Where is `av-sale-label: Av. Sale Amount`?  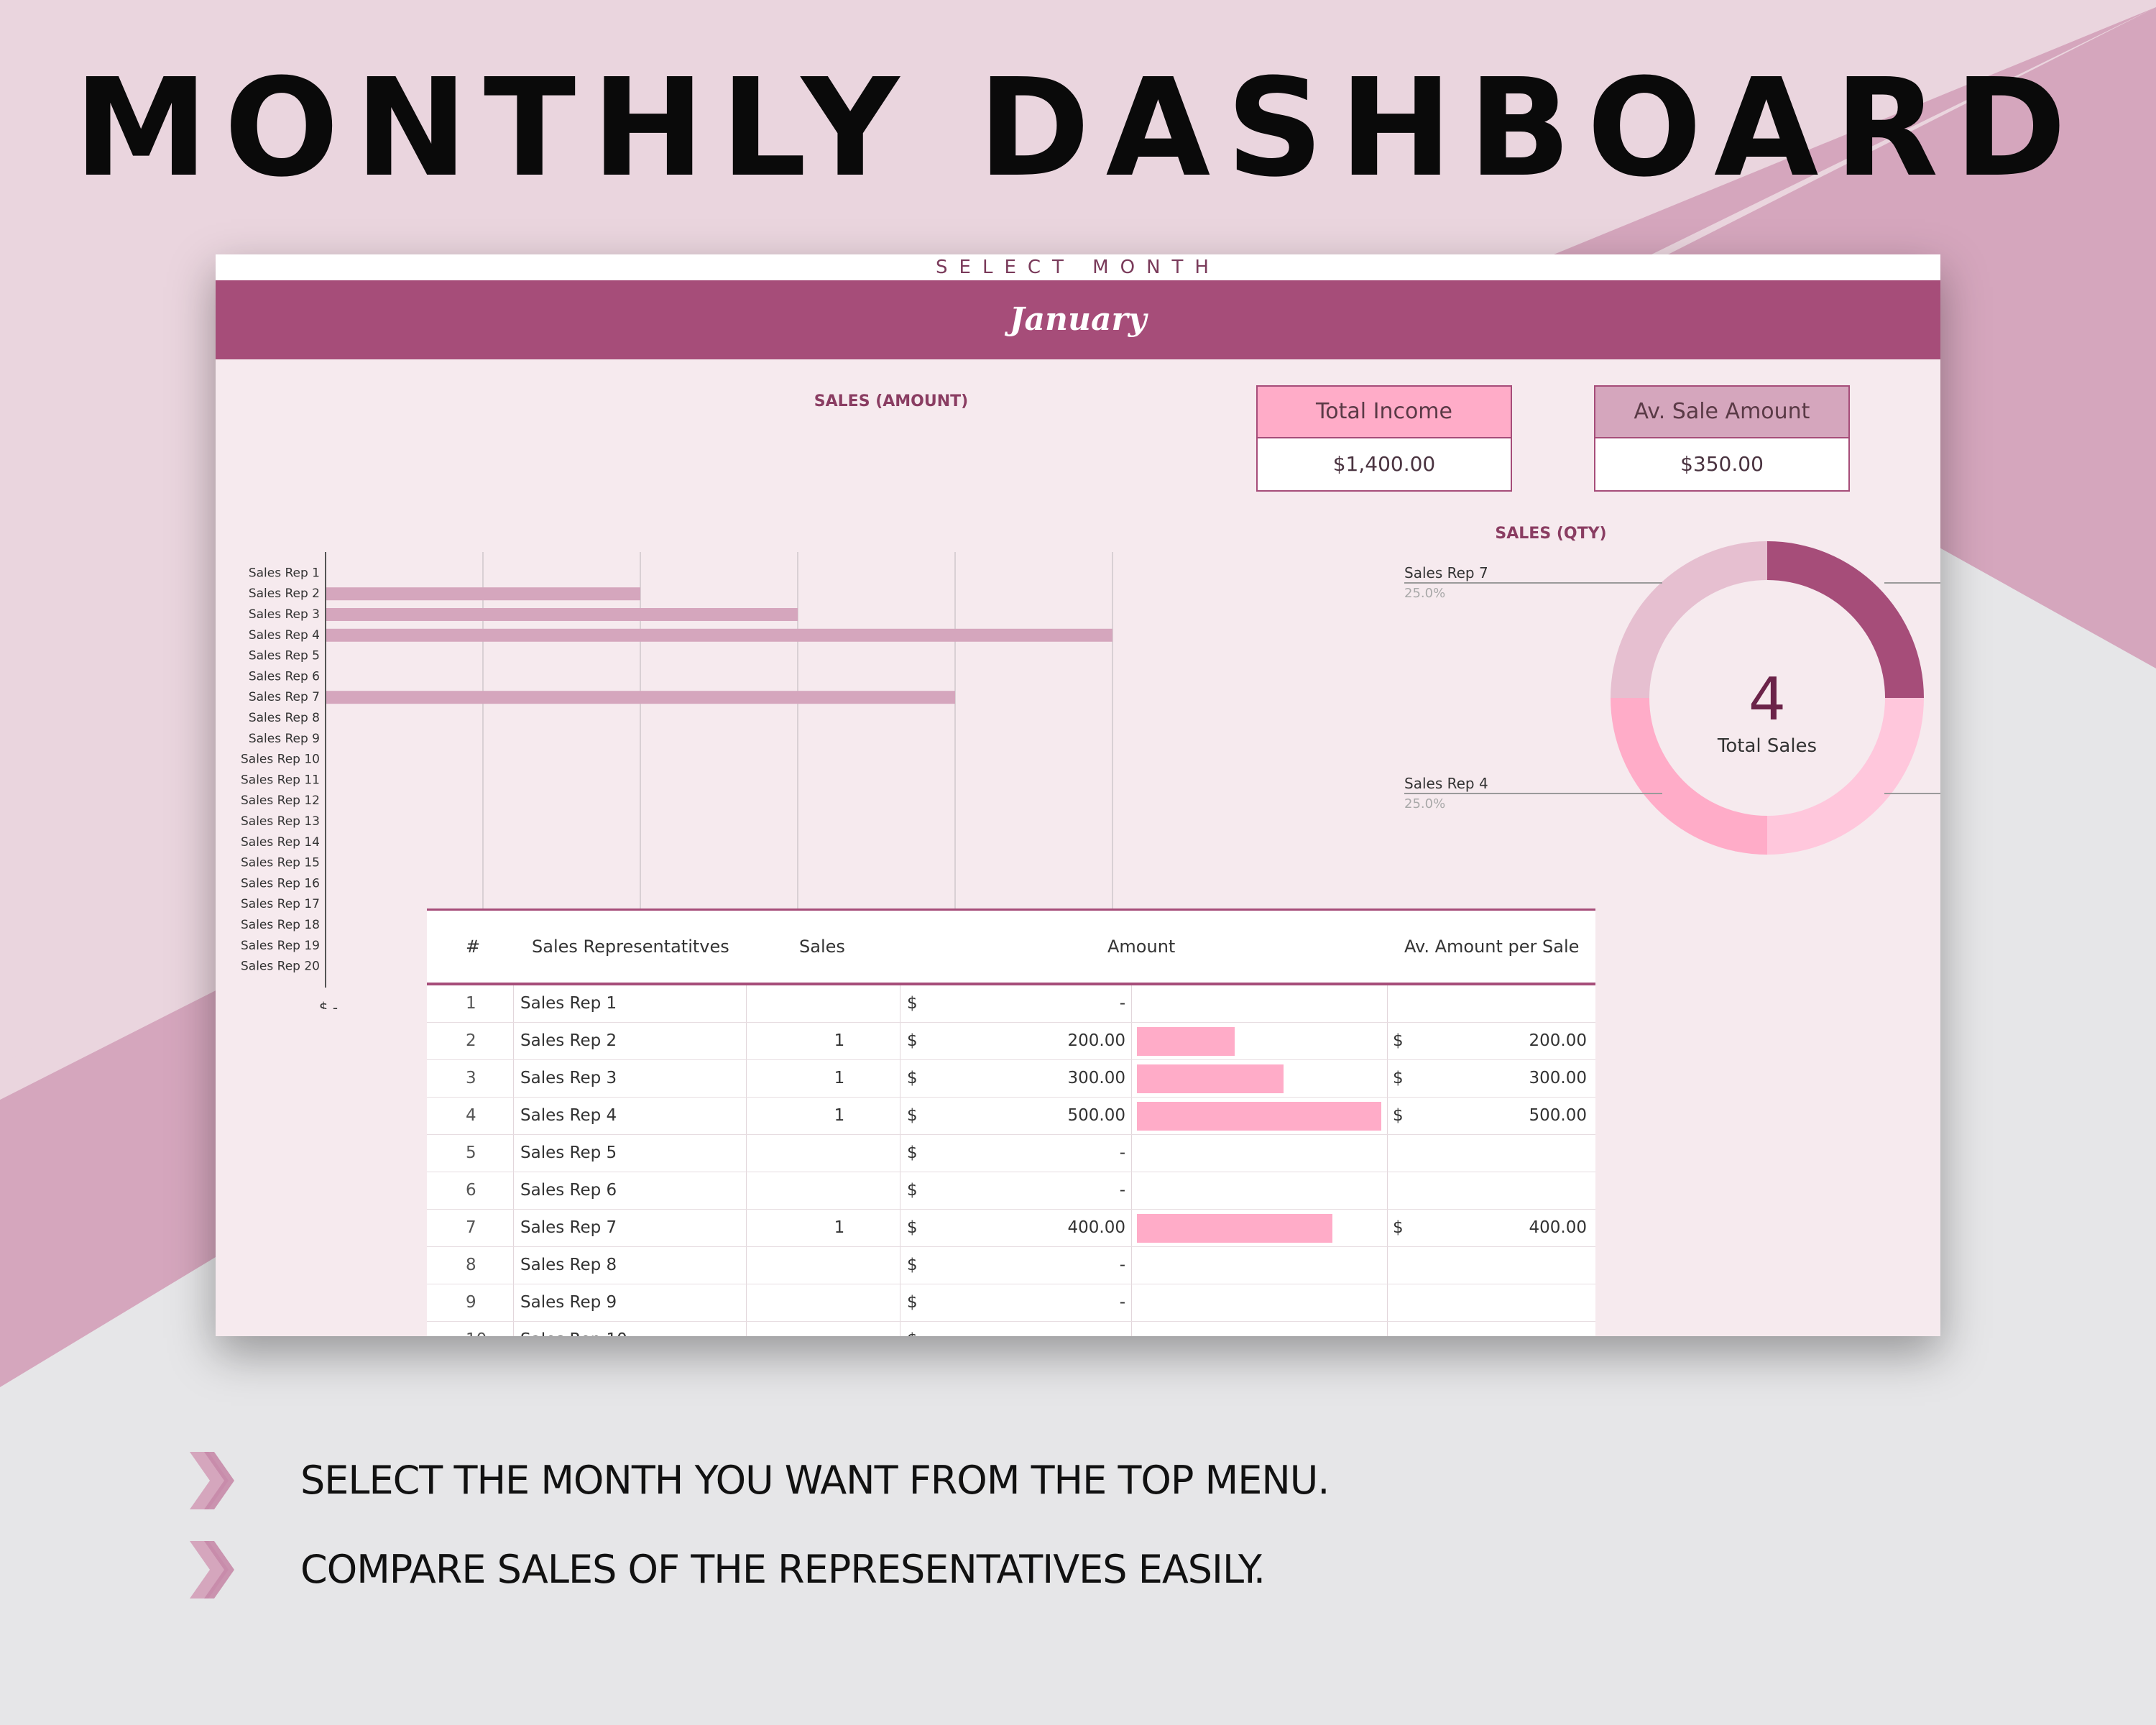
av-sale-label: Av. Sale Amount is located at coordinates (1721, 412).